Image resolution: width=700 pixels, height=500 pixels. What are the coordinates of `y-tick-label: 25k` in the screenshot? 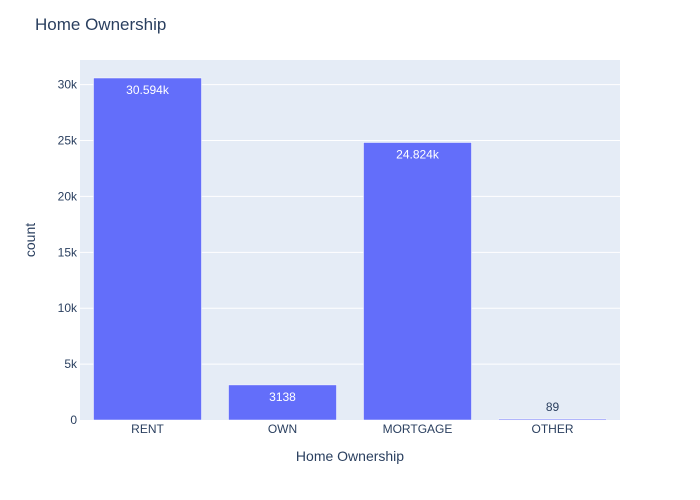 It's located at (68, 141).